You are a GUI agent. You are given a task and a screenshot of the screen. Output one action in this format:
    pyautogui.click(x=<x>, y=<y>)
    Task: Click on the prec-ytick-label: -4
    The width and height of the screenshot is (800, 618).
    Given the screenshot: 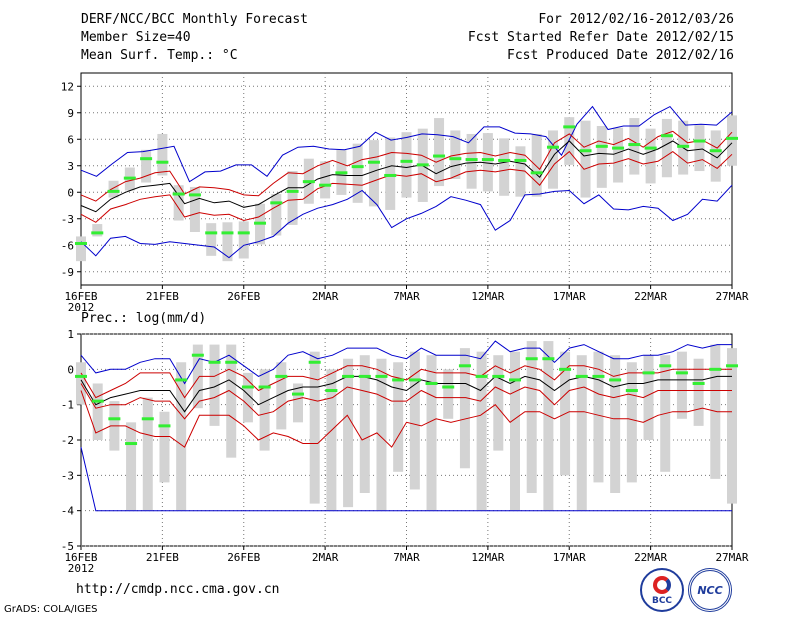 What is the action you would take?
    pyautogui.click(x=68, y=511)
    